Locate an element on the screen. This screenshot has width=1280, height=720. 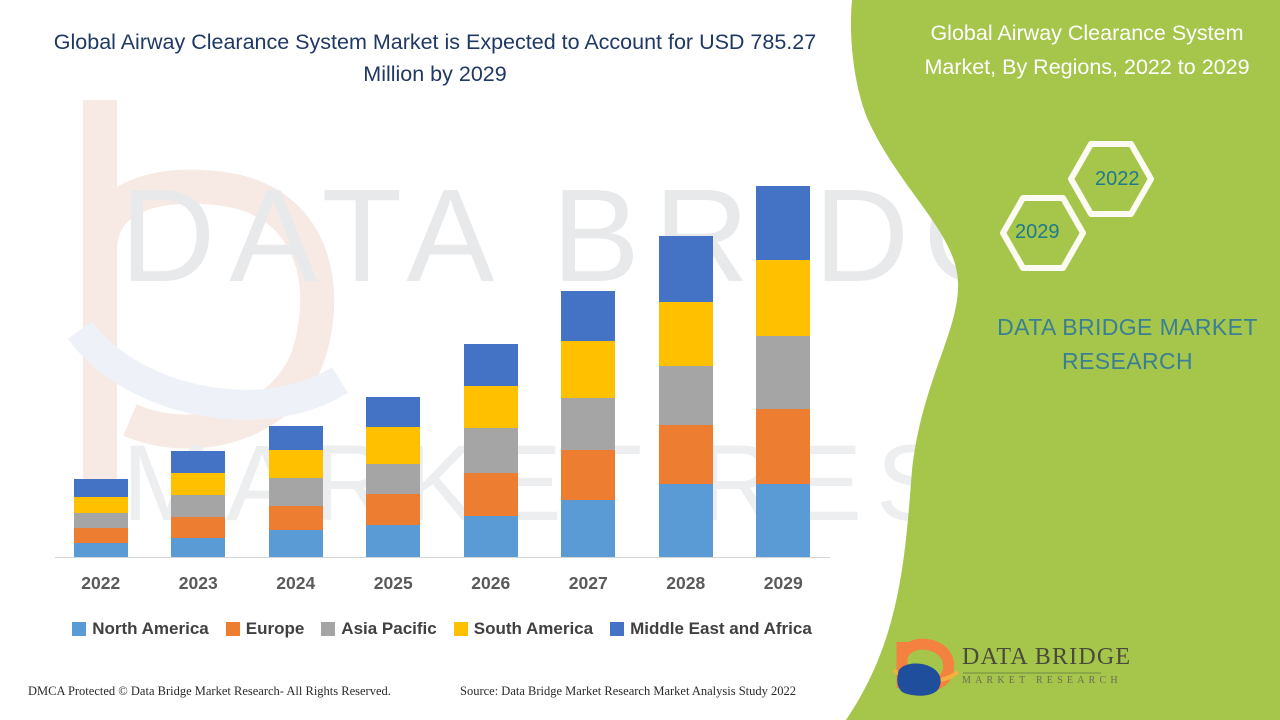
legend-item: Asia Pacific is located at coordinates (379, 629).